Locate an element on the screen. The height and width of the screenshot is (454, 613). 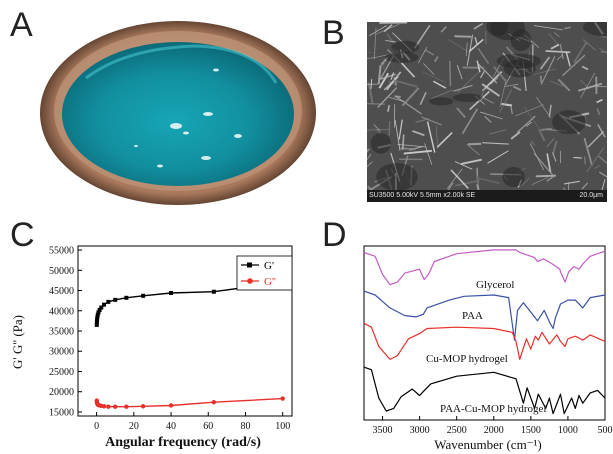
chart-d-xlabel: Wavenumber (cm⁻¹) is located at coordinates (488, 444).